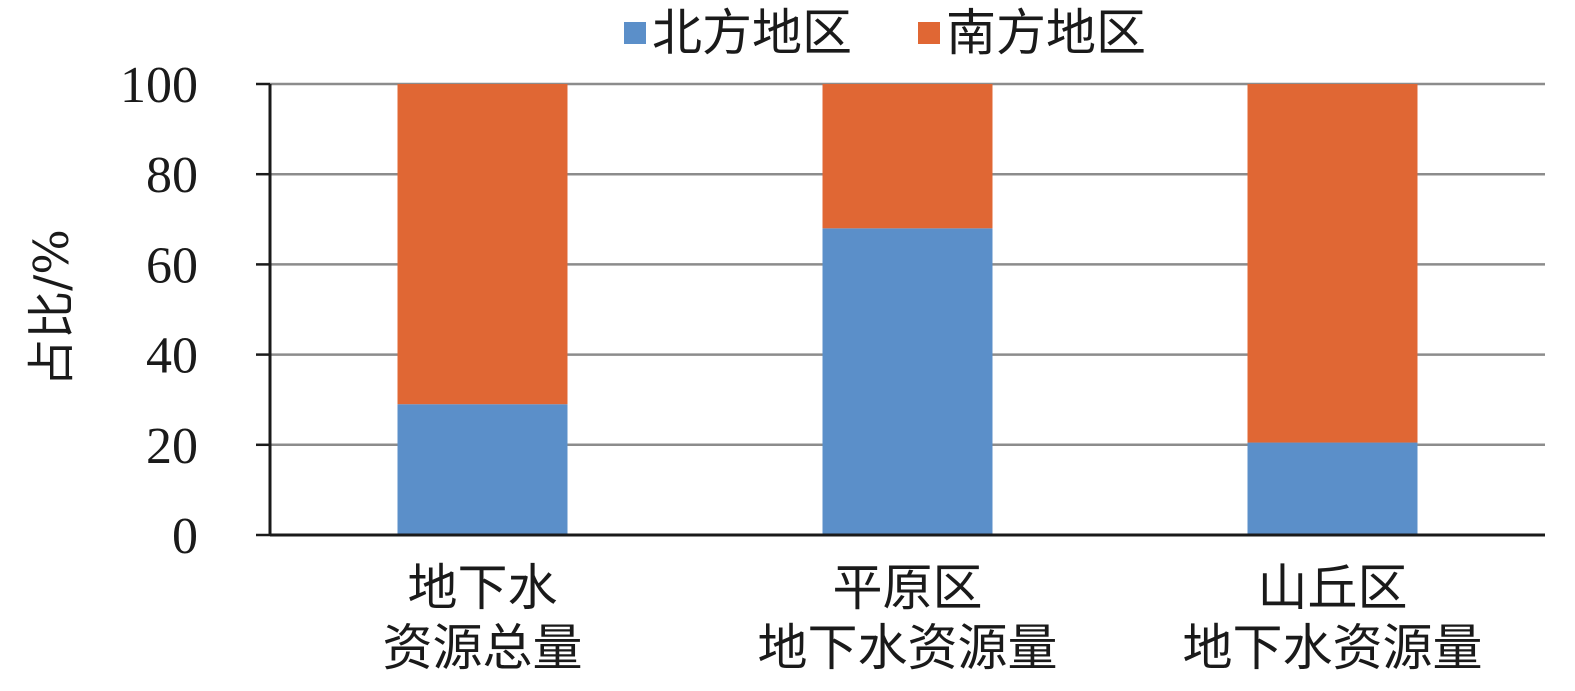 The image size is (1575, 691). Describe the element at coordinates (1046, 33) in the screenshot. I see `legend-label: 南方地区` at that location.